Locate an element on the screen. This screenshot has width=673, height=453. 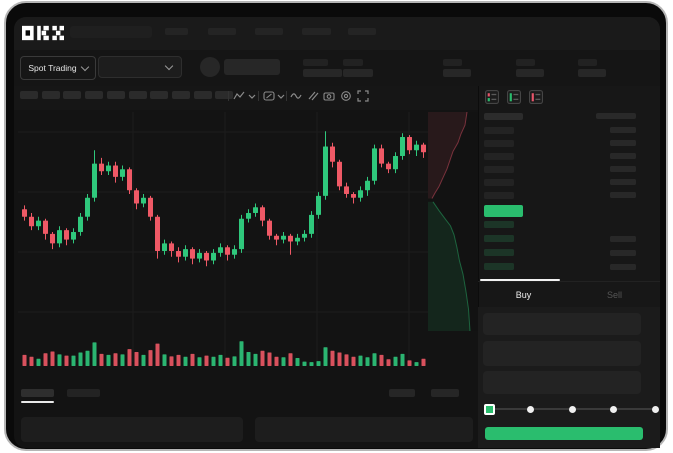
wave-icon is located at coordinates (296, 96).